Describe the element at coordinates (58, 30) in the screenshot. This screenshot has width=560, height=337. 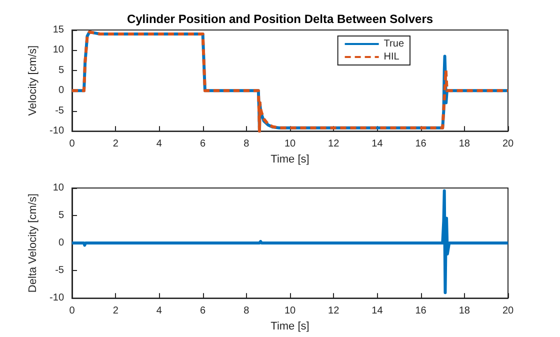
I see `y-tick-label: 15` at that location.